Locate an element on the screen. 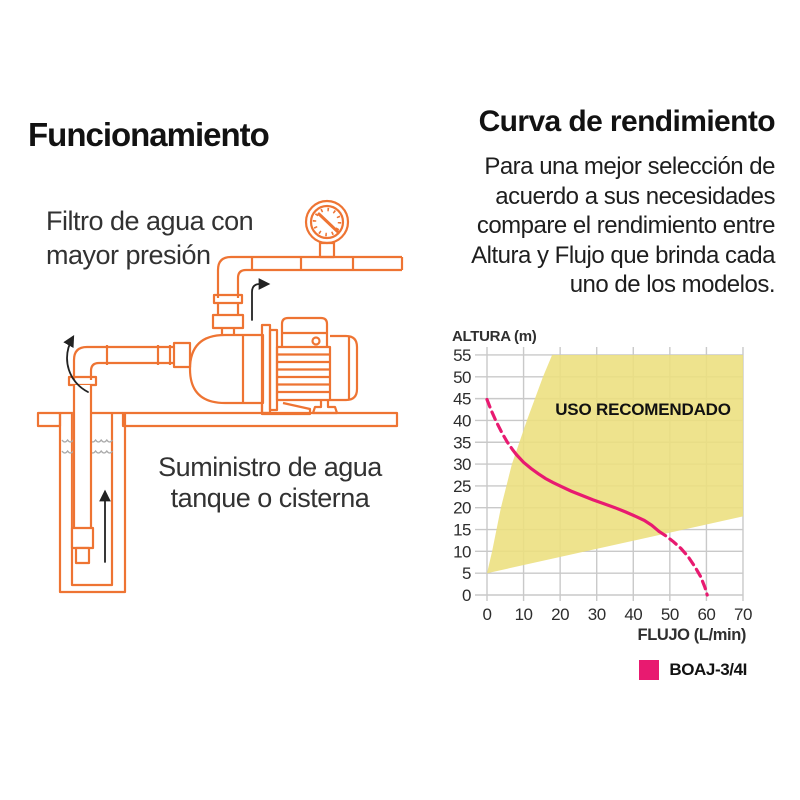  diagram-label-supply-line1: Suministro de agua is located at coordinates (270, 467).